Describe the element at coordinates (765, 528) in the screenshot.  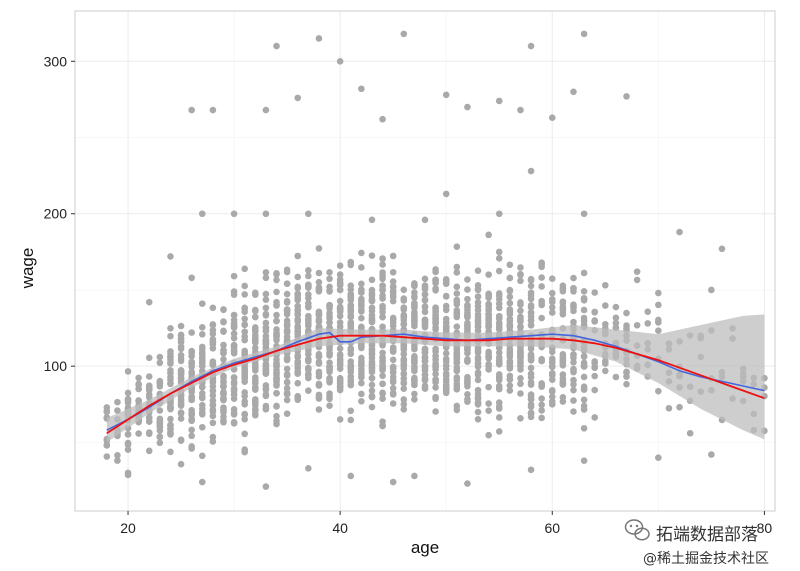
I see `x-tick-label: 80` at that location.